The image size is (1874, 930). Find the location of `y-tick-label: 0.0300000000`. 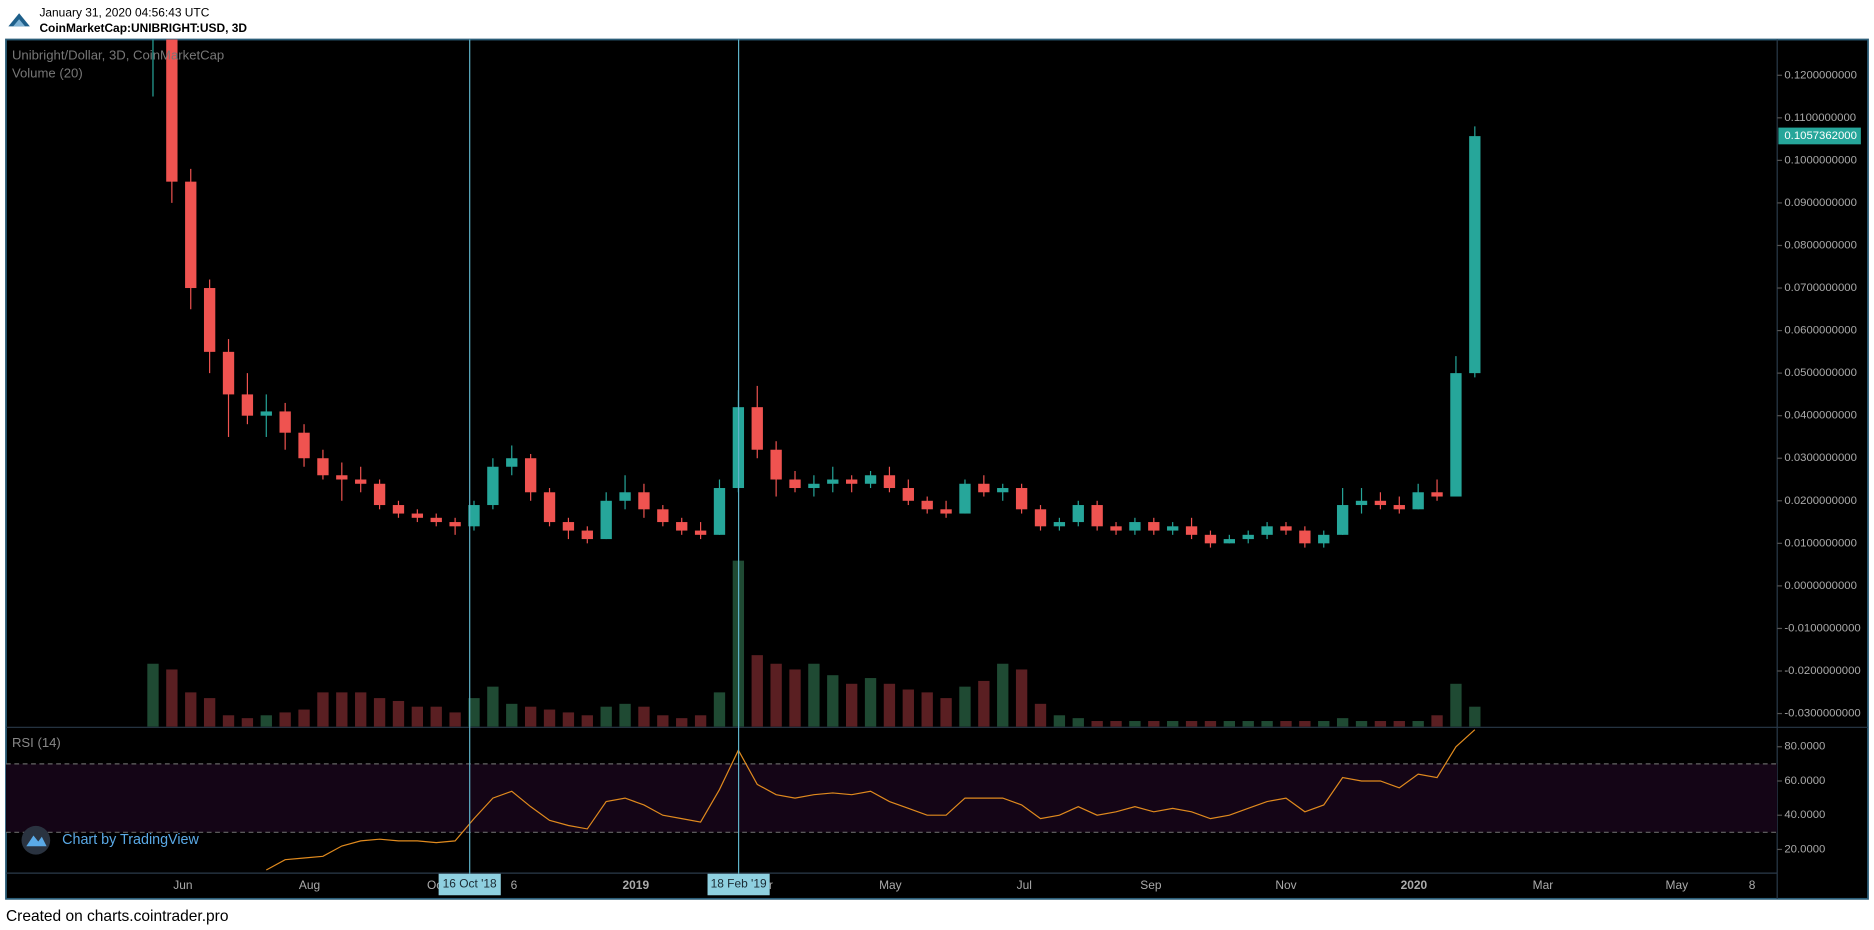

y-tick-label: 0.0300000000 is located at coordinates (1820, 458).